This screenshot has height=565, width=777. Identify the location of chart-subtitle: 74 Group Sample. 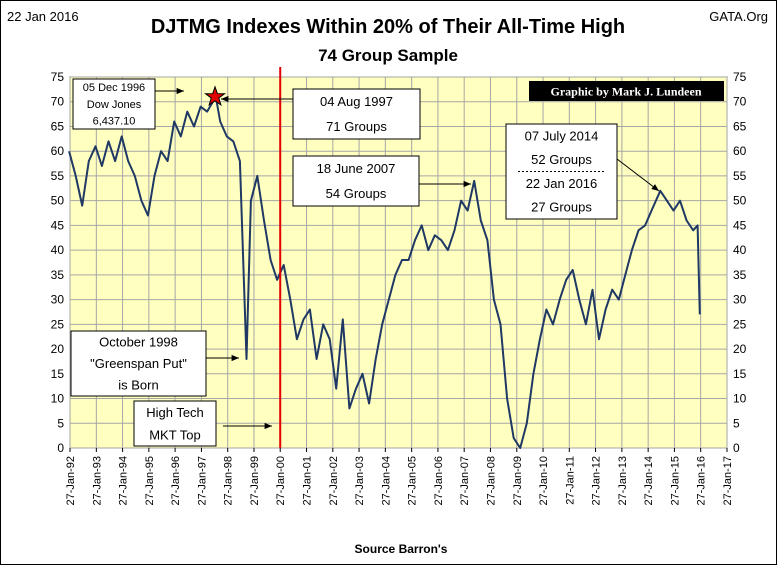
(388, 55).